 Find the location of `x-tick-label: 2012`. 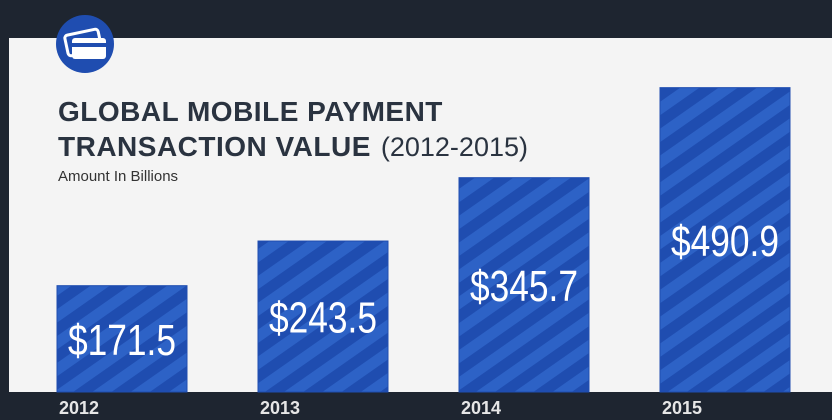

x-tick-label: 2012 is located at coordinates (79, 408).